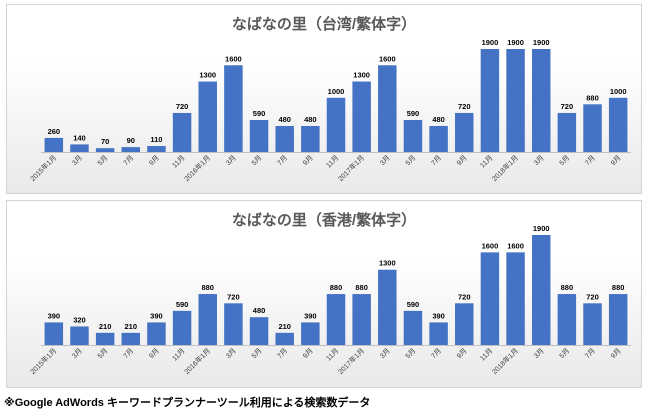  What do you see at coordinates (54, 131) in the screenshot?
I see `data-label: 260` at bounding box center [54, 131].